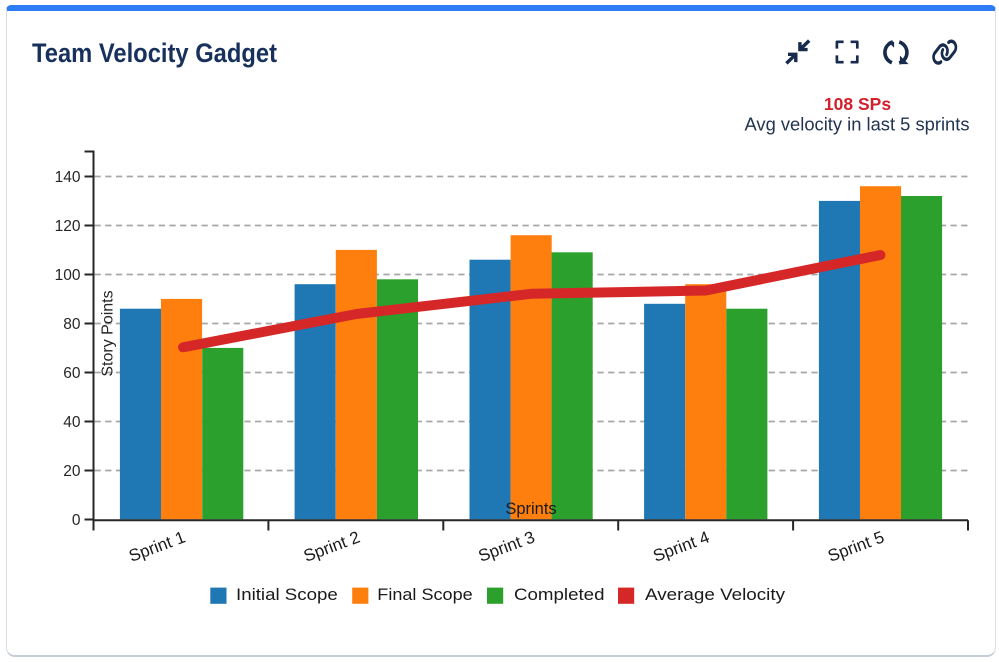 The height and width of the screenshot is (662, 999). I want to click on svg-text: Sprint 3, so click(507, 546).